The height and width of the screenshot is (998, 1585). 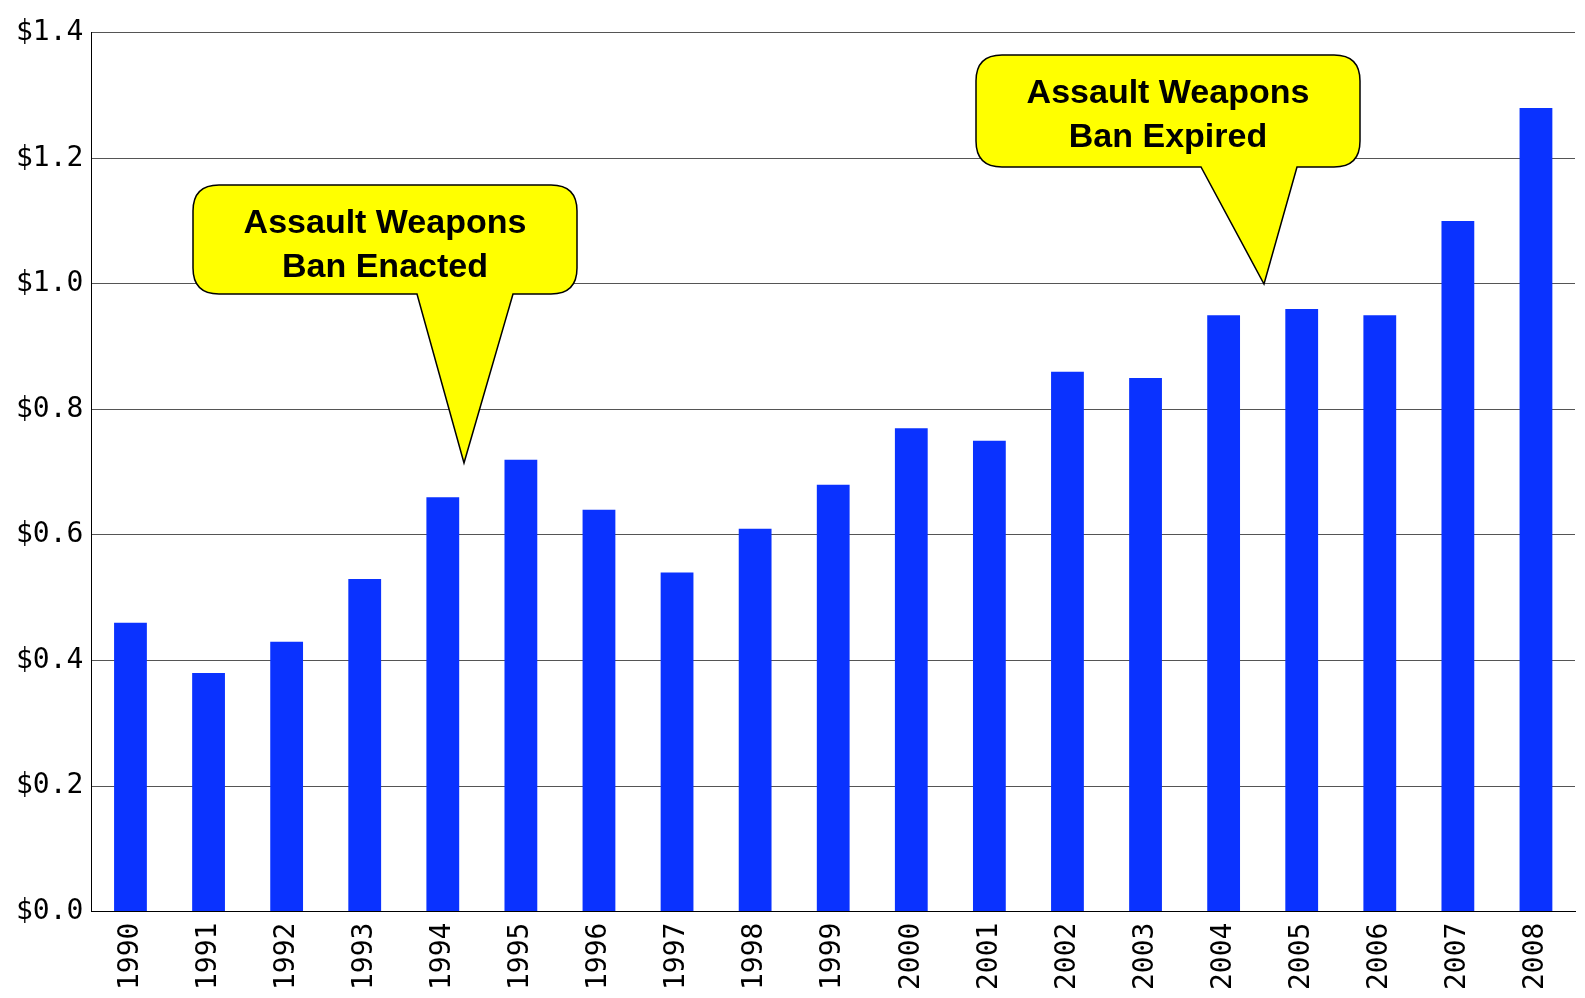 What do you see at coordinates (519, 956) in the screenshot?
I see `x-tick-label: 1995` at bounding box center [519, 956].